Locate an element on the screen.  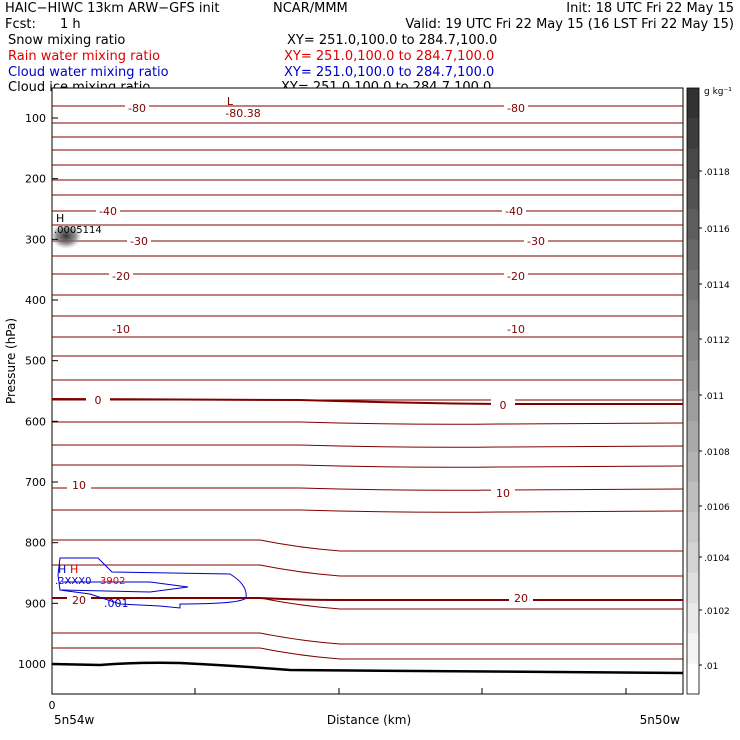
isotherm-label: 20 is located at coordinates (521, 598).